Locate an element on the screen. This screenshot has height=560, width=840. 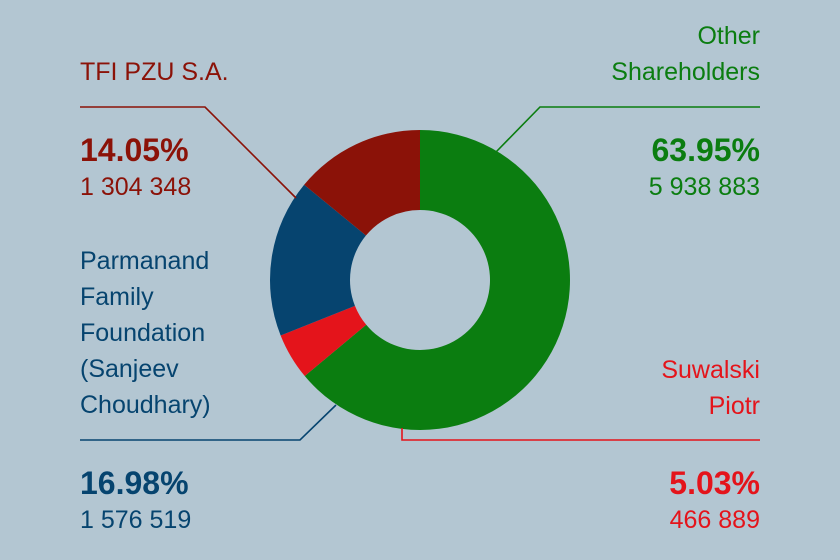
donut-slice-parmanand-family-foundation-sanjeev-choudhary is located at coordinates (318, 260).